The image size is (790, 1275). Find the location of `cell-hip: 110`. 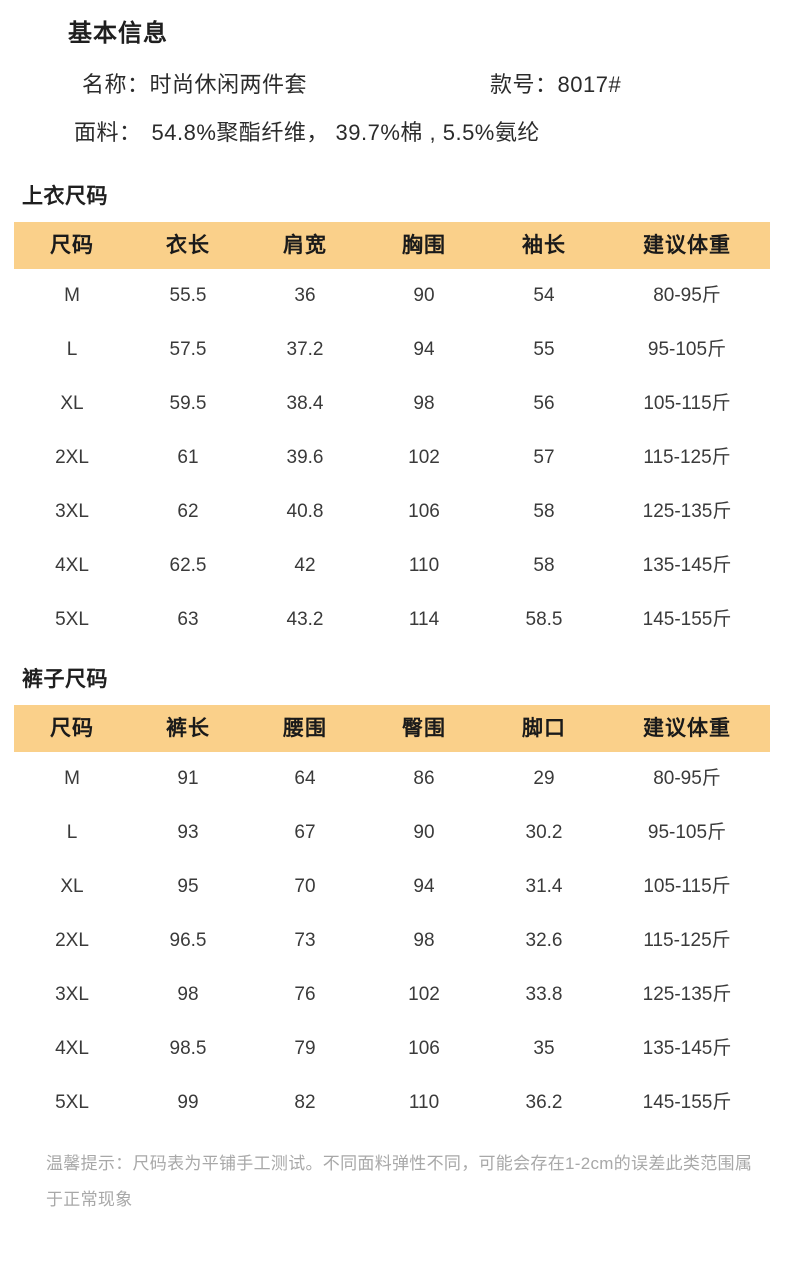

cell-hip: 110 is located at coordinates (424, 1102).